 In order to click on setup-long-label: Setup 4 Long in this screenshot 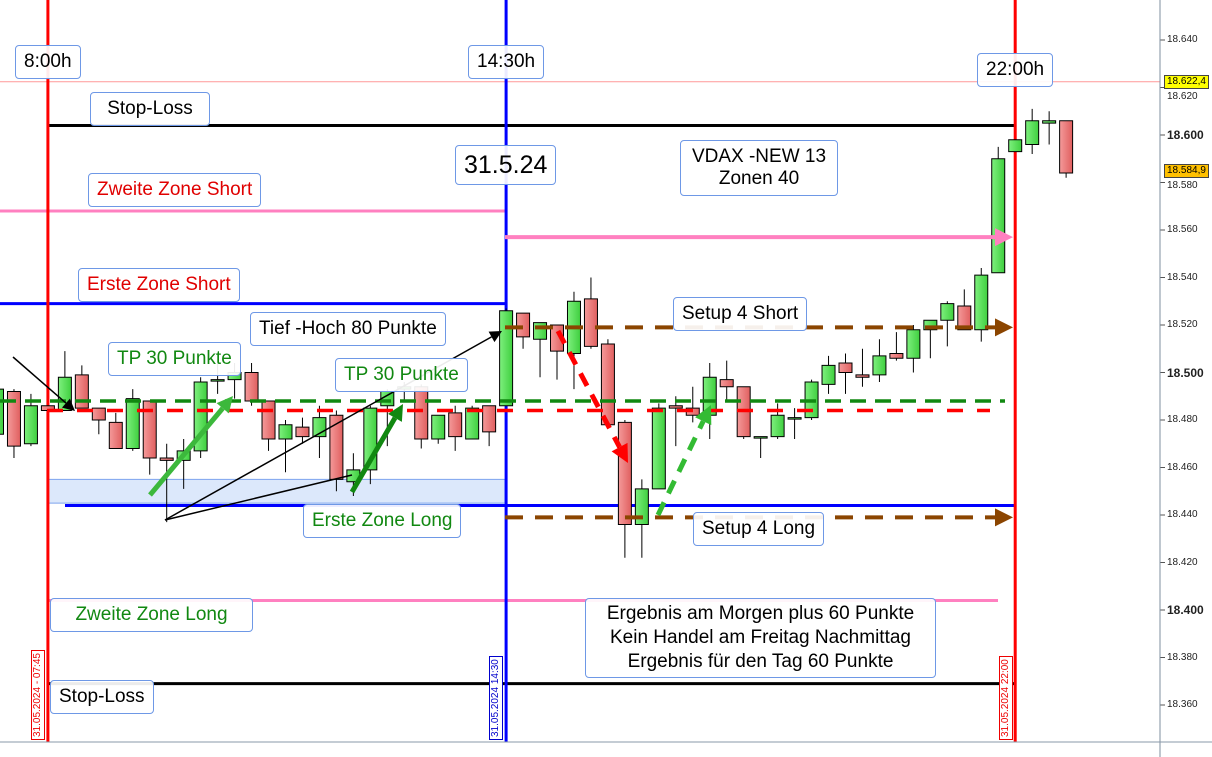, I will do `click(759, 529)`.